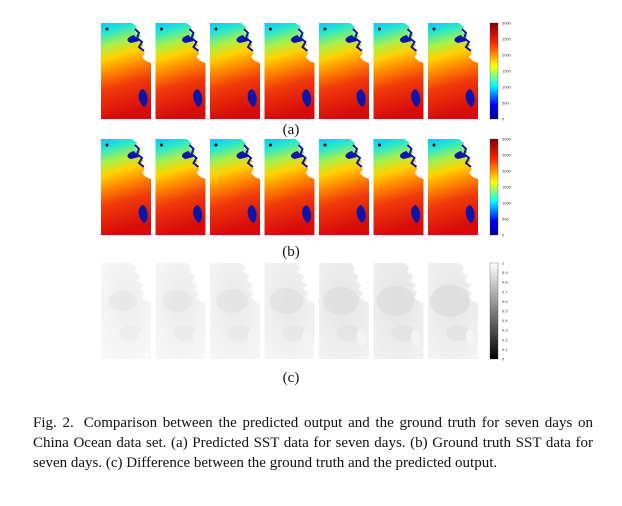  What do you see at coordinates (235, 311) in the screenshot?
I see `panel-c-day-3-map` at bounding box center [235, 311].